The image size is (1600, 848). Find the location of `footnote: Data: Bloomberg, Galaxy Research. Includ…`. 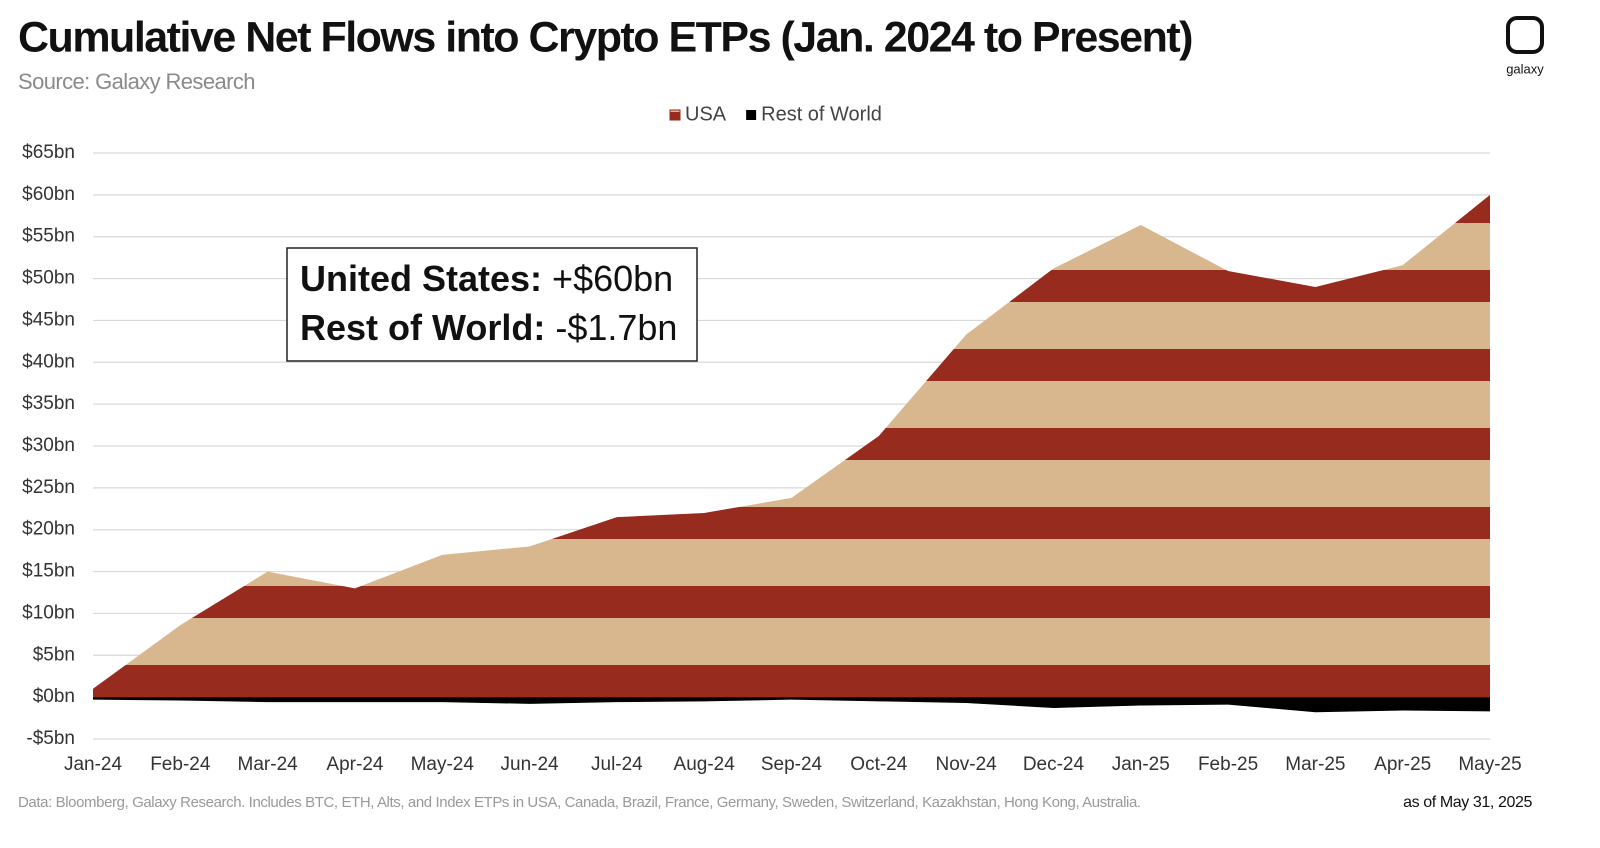

footnote: Data: Bloomberg, Galaxy Research. Includ… is located at coordinates (579, 802).